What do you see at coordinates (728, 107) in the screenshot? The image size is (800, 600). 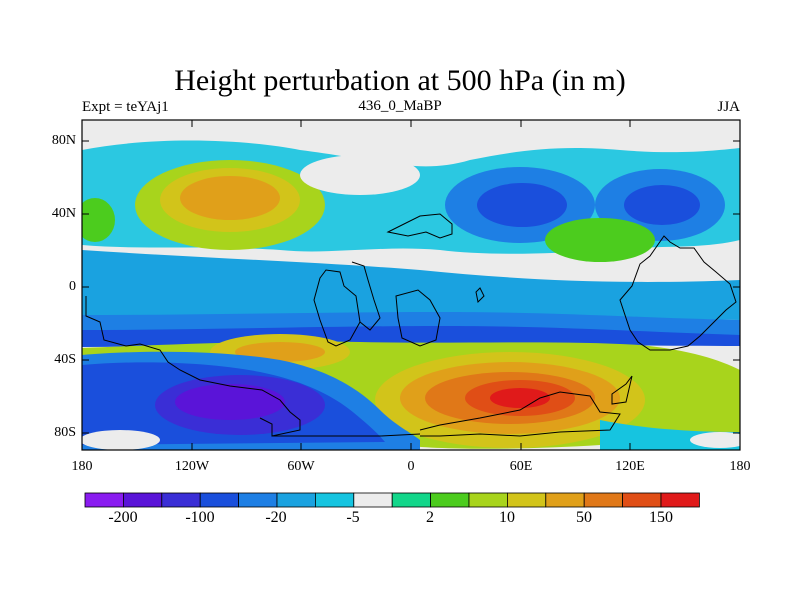 I see `season-label: JJA` at bounding box center [728, 107].